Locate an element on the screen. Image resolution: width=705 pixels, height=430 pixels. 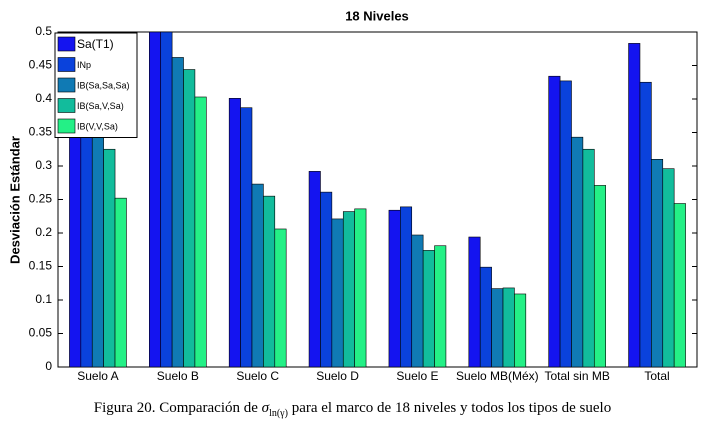
legend-label: IB(Sa,Sa,Sa) is located at coordinates (103, 85).